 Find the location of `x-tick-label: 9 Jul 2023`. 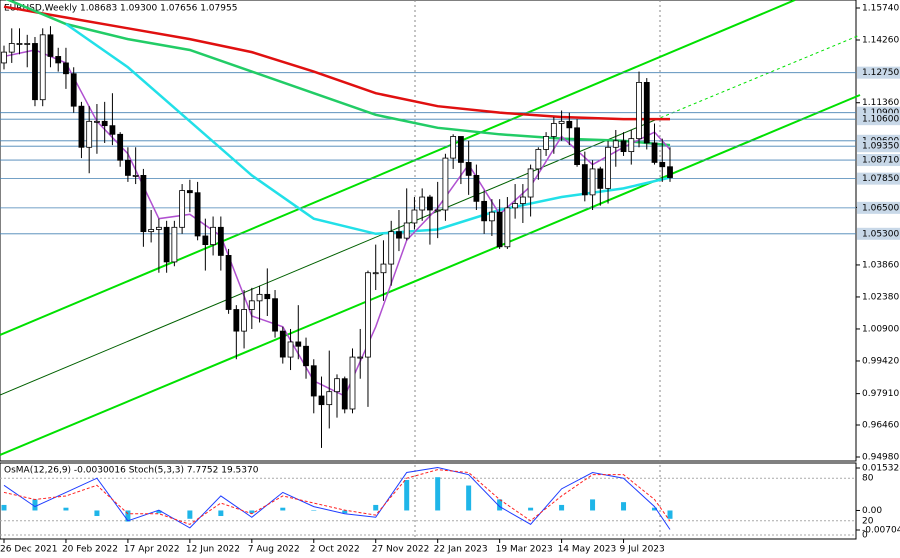

x-tick-label: 9 Jul 2023 is located at coordinates (642, 550).